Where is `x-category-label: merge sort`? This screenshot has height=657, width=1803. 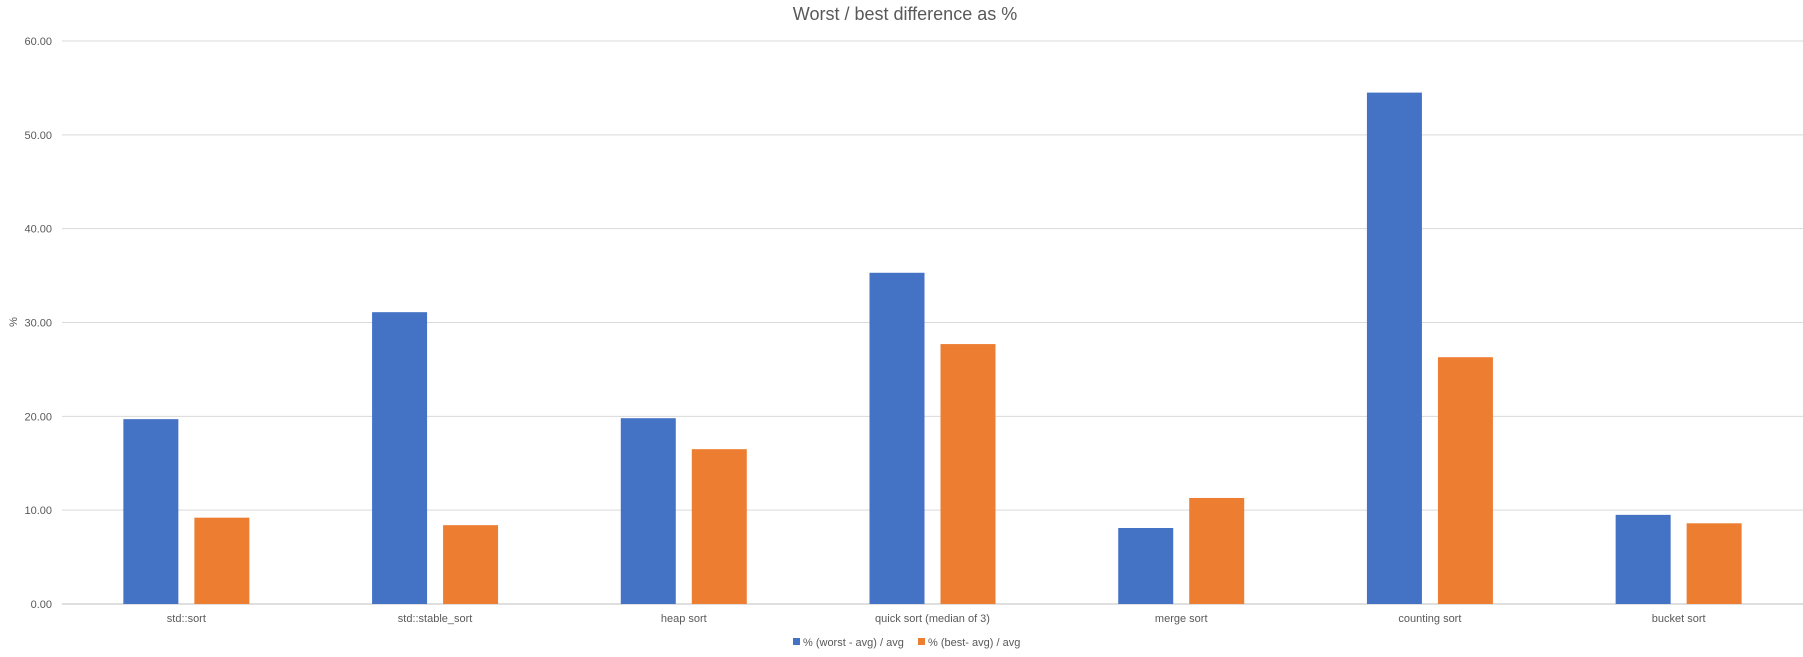 x-category-label: merge sort is located at coordinates (1181, 619).